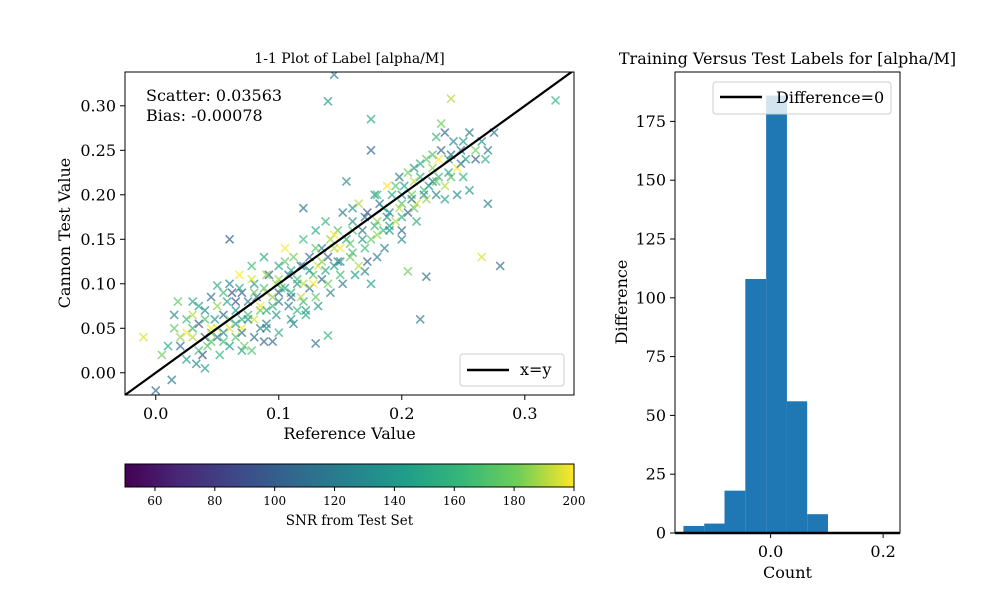  Describe the element at coordinates (655, 327) in the screenshot. I see `histogram-y-ticks: 0 25 50 75 100 125 150 175` at that location.